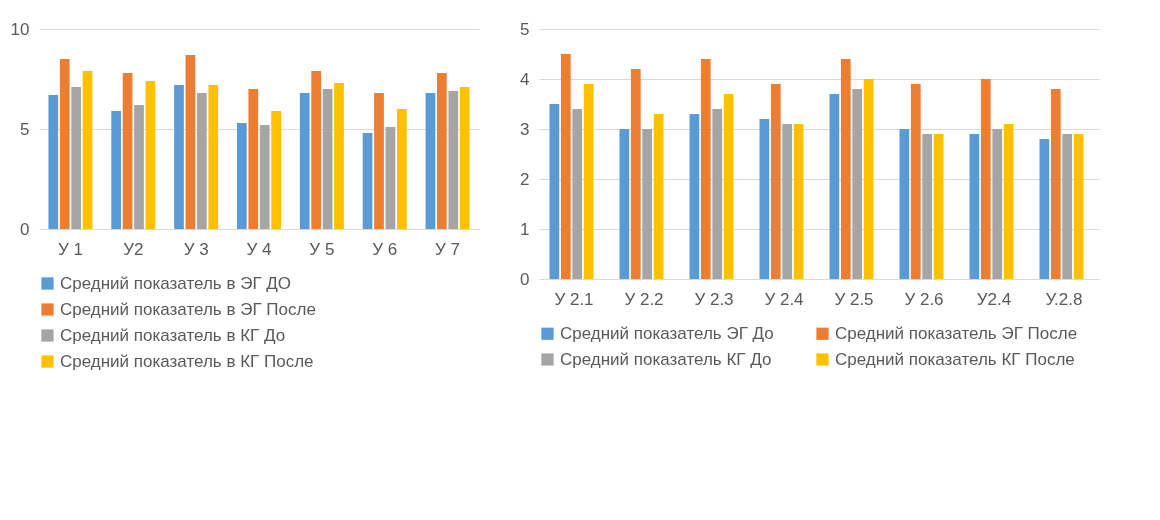 Image resolution: width=1160 pixels, height=520 pixels. I want to click on x-tick-label: У2, so click(133, 249).